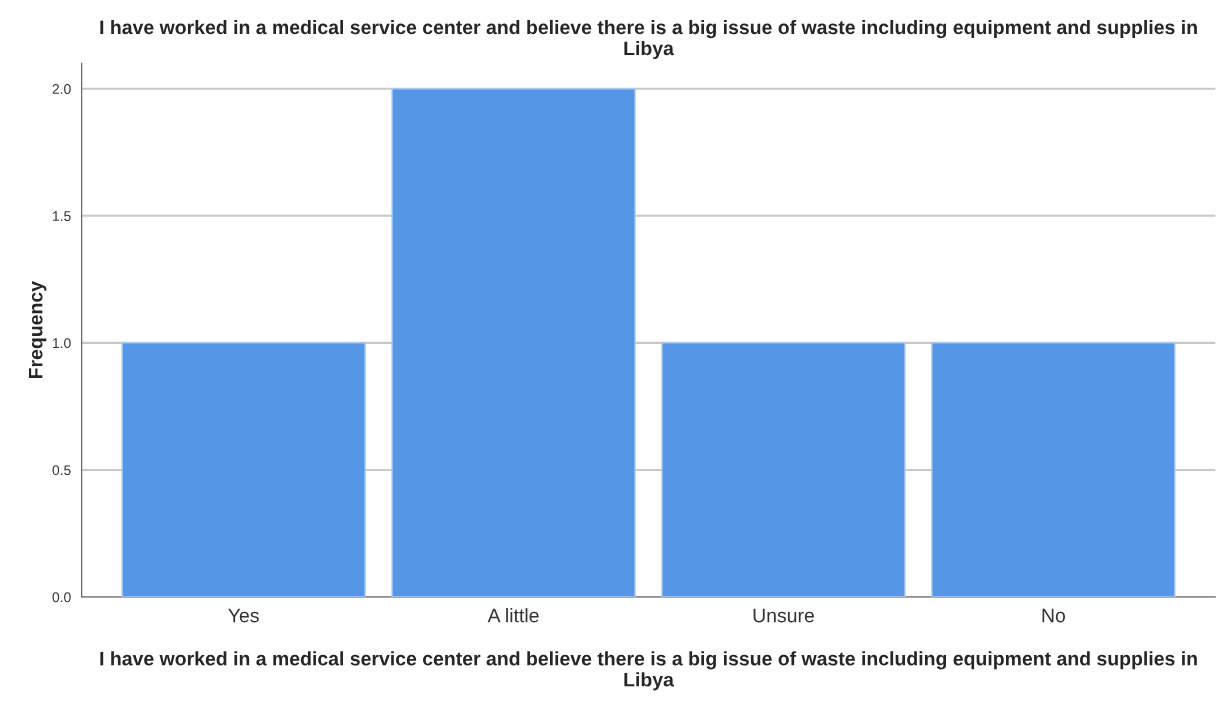 The image size is (1219, 704). Describe the element at coordinates (61, 470) in the screenshot. I see `y-tick-label: 0.5` at that location.